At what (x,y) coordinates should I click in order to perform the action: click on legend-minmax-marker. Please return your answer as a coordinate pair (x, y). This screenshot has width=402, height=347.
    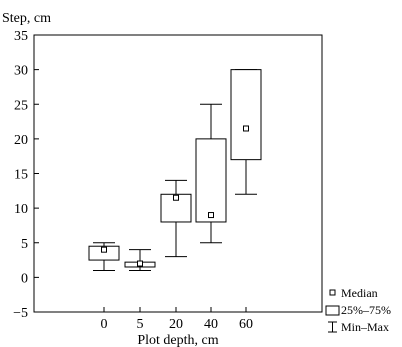
    Looking at the image, I should click on (332, 327).